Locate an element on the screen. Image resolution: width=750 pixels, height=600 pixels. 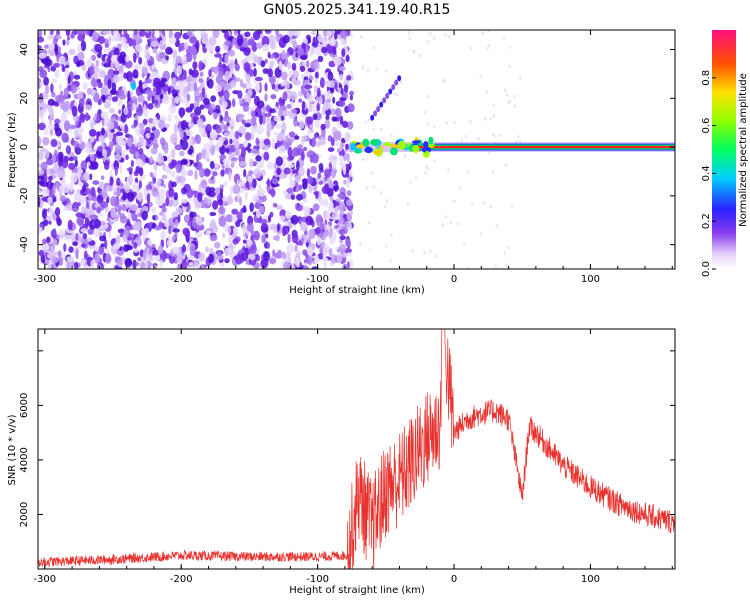
spectrogram-y-tick-label: 40 is located at coordinates (24, 49).